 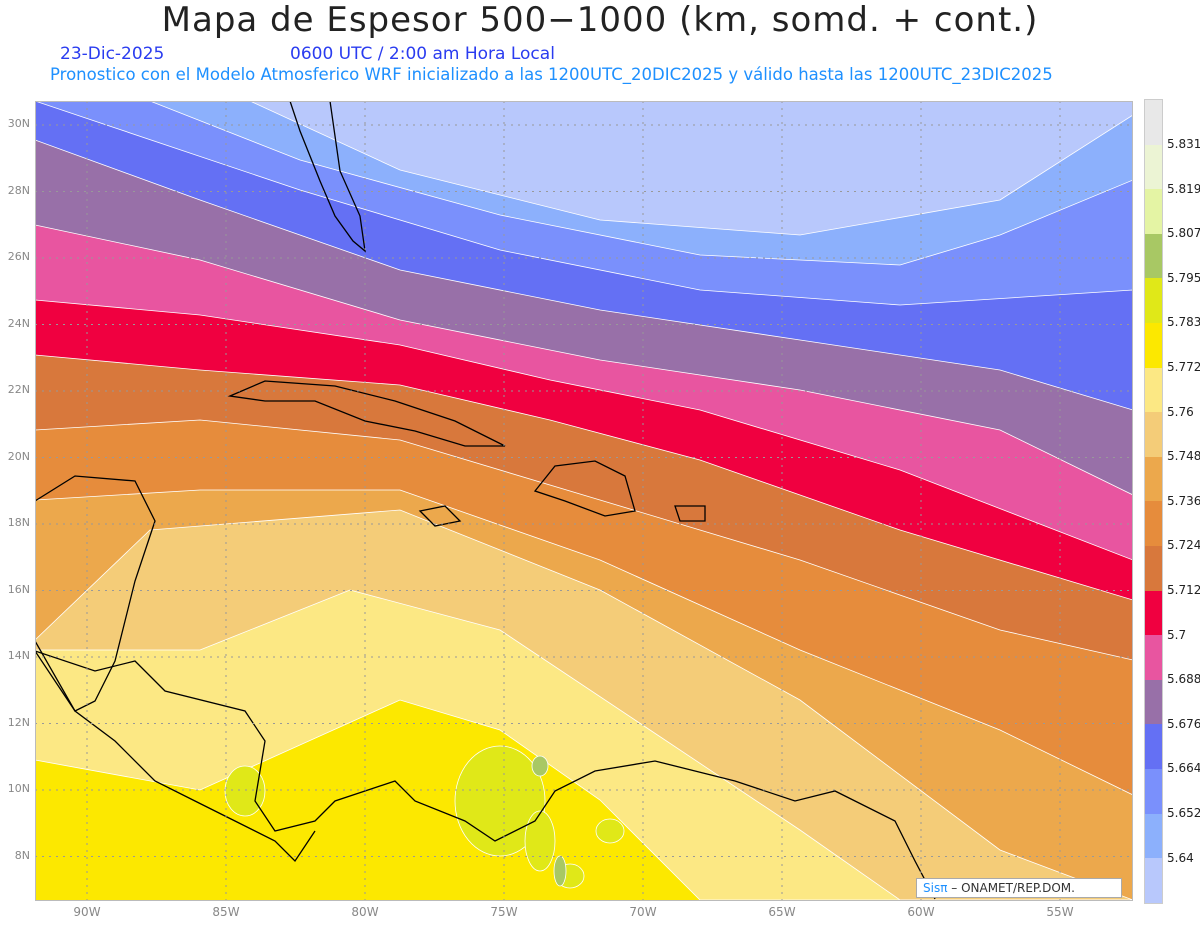 What do you see at coordinates (365, 912) in the screenshot?
I see `lon-label: 80W` at bounding box center [365, 912].